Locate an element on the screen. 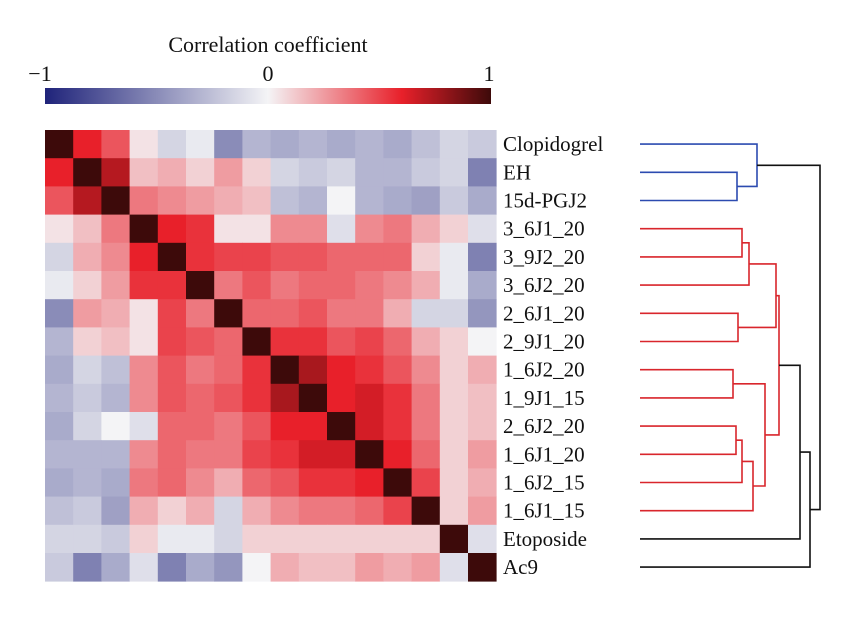 The height and width of the screenshot is (619, 850). row-label: 15d-PGJ2 is located at coordinates (545, 201).